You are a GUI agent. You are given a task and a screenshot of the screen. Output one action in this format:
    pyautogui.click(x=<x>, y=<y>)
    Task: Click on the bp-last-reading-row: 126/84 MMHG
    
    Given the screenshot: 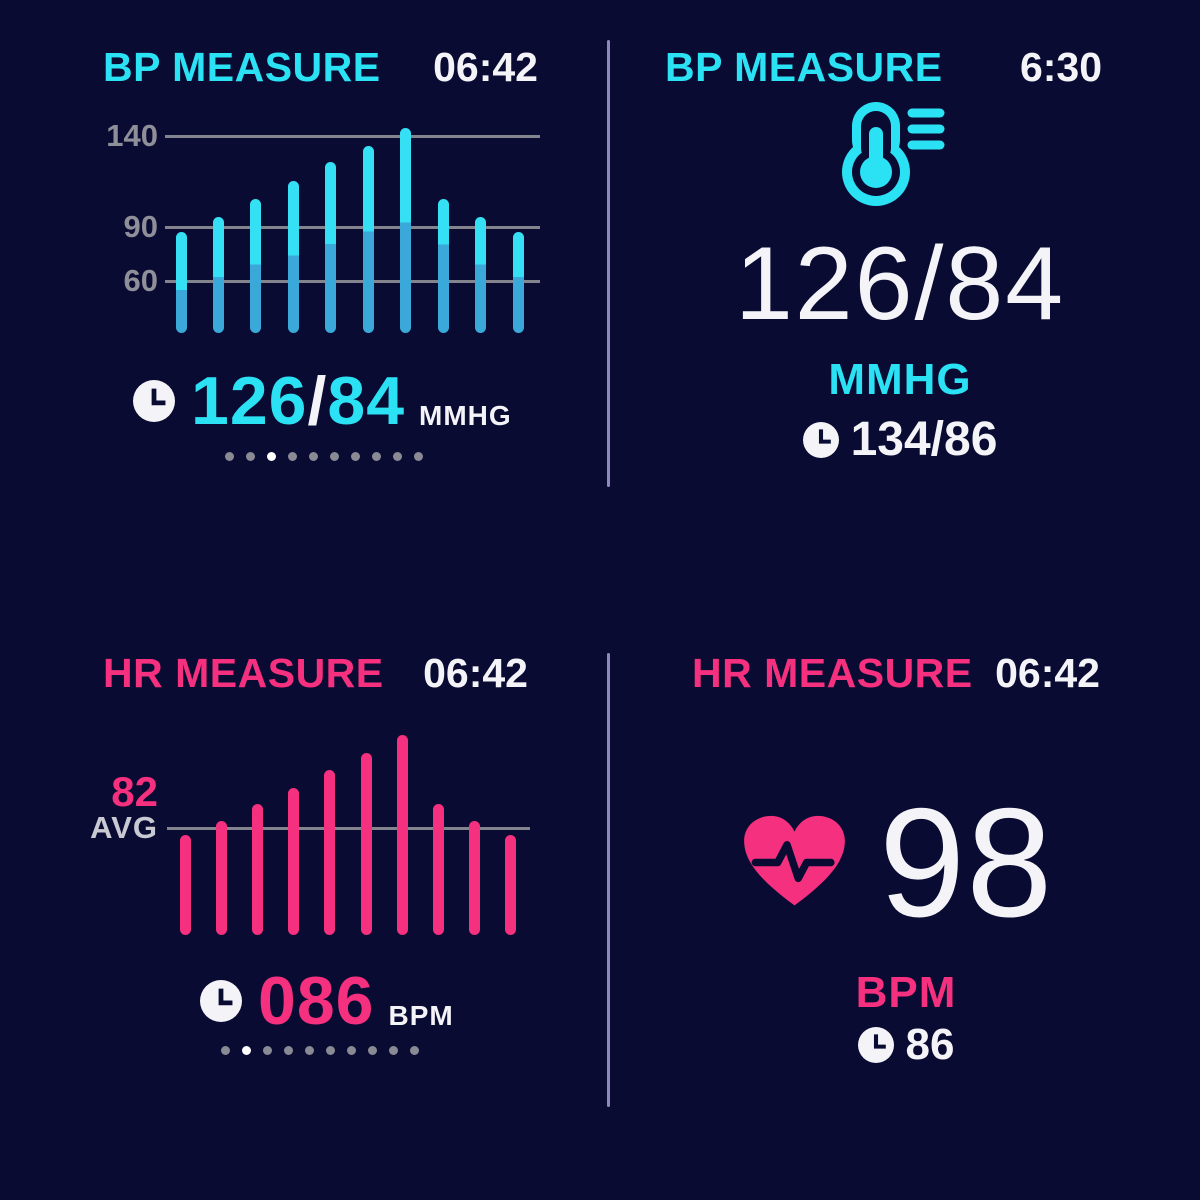 What is the action you would take?
    pyautogui.click(x=322, y=401)
    